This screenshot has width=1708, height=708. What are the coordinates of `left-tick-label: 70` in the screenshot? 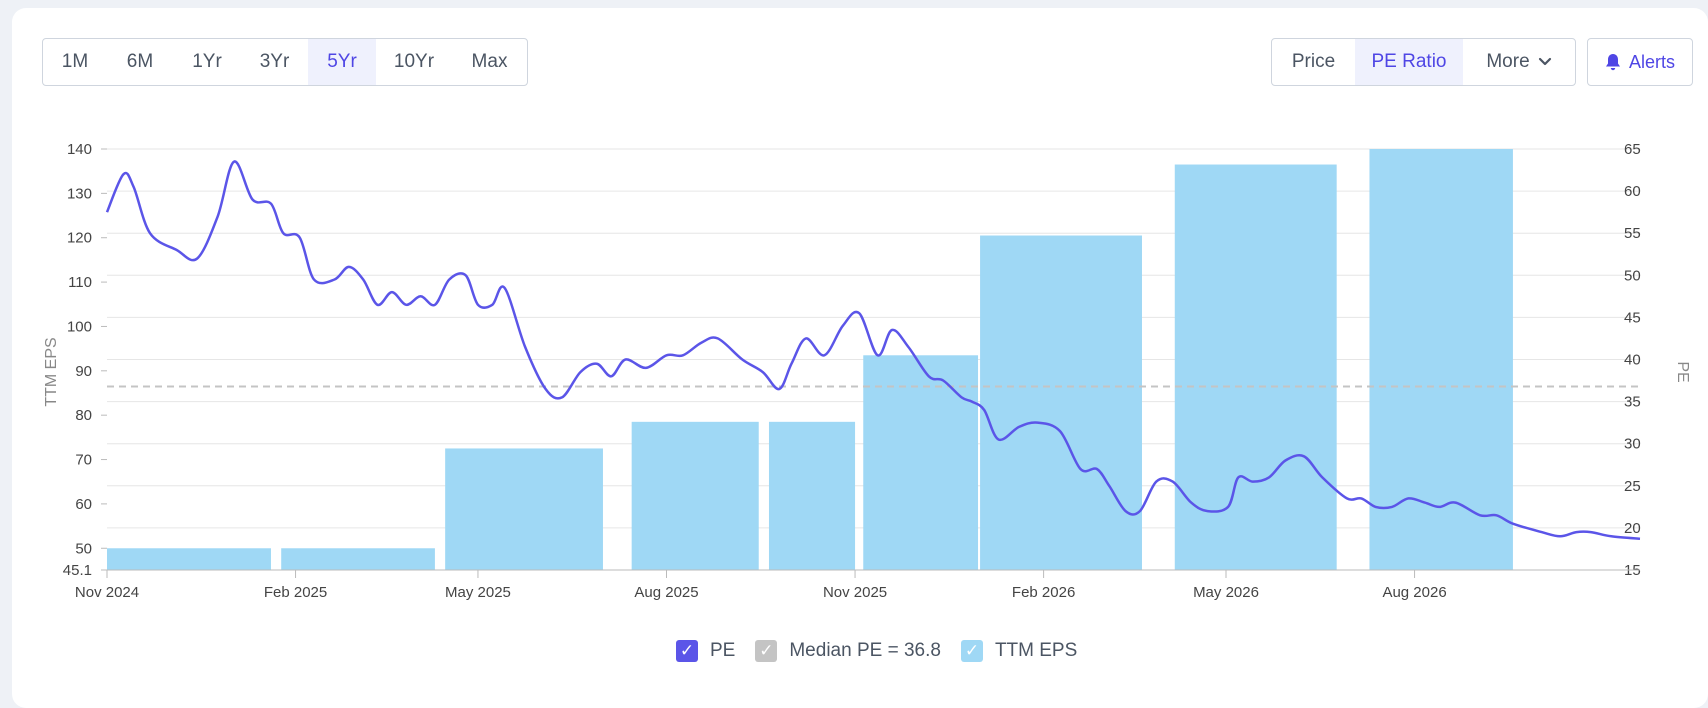 It's located at (83, 460).